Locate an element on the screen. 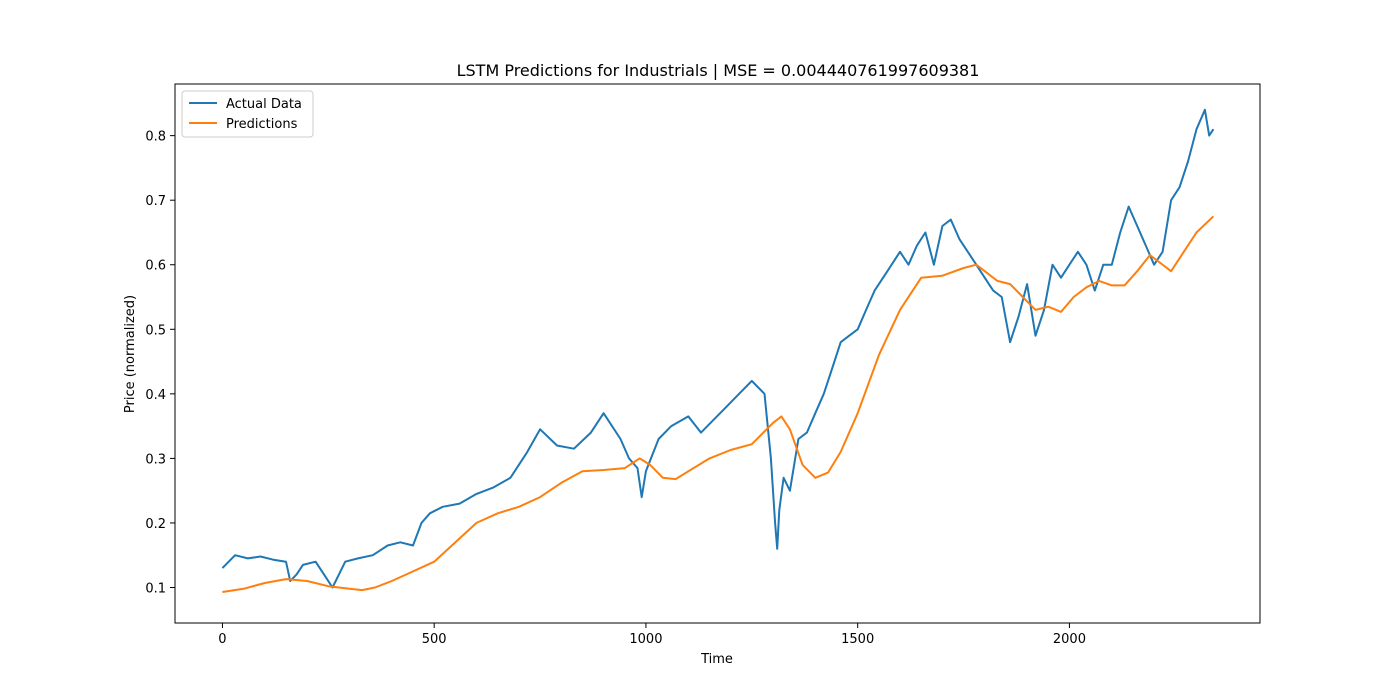 The height and width of the screenshot is (700, 1400). y-tick-label: 0.7 is located at coordinates (155, 201).